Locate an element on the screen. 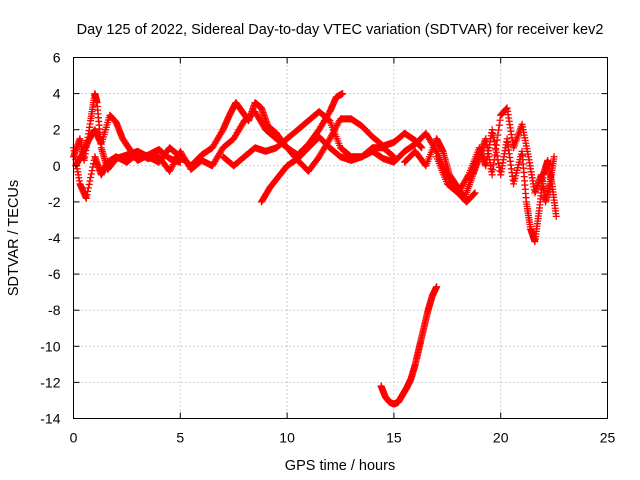 This screenshot has height=480, width=640. y-tick-label: 6 is located at coordinates (57, 58).